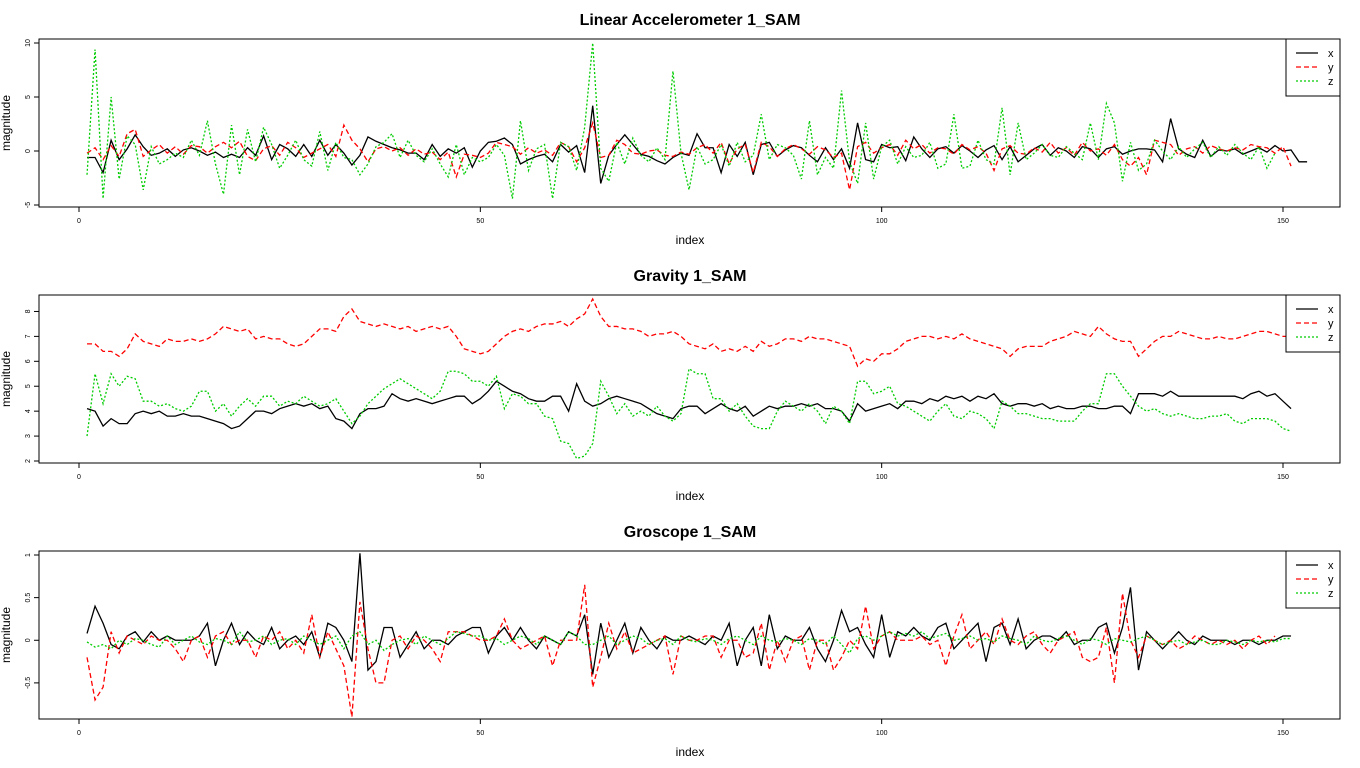 Image resolution: width=1360 pixels, height=768 pixels. I want to click on y-tick-label: 7, so click(28, 336).